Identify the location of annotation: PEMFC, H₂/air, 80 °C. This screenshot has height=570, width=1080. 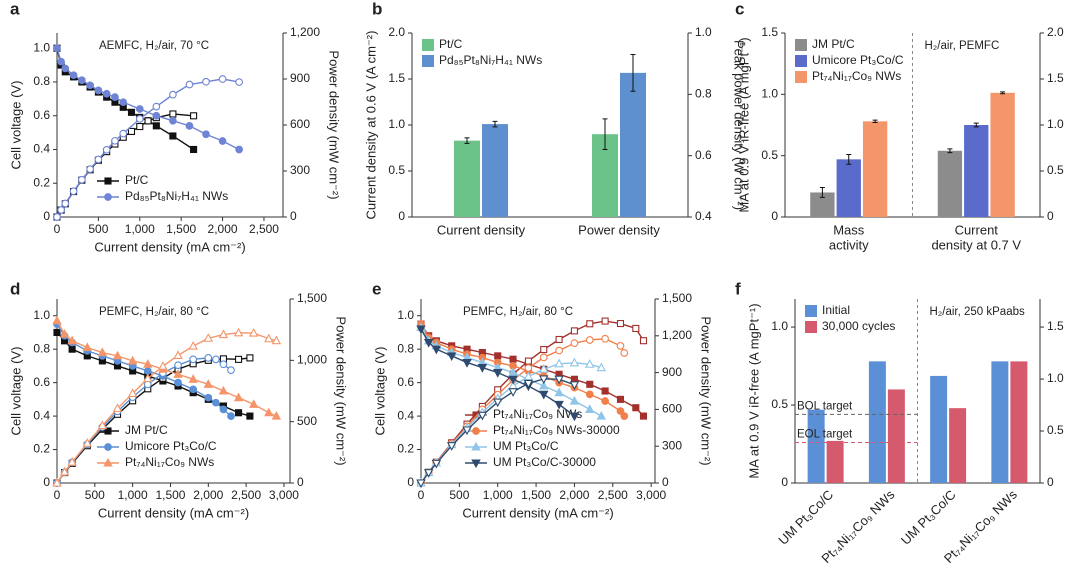
(518, 312).